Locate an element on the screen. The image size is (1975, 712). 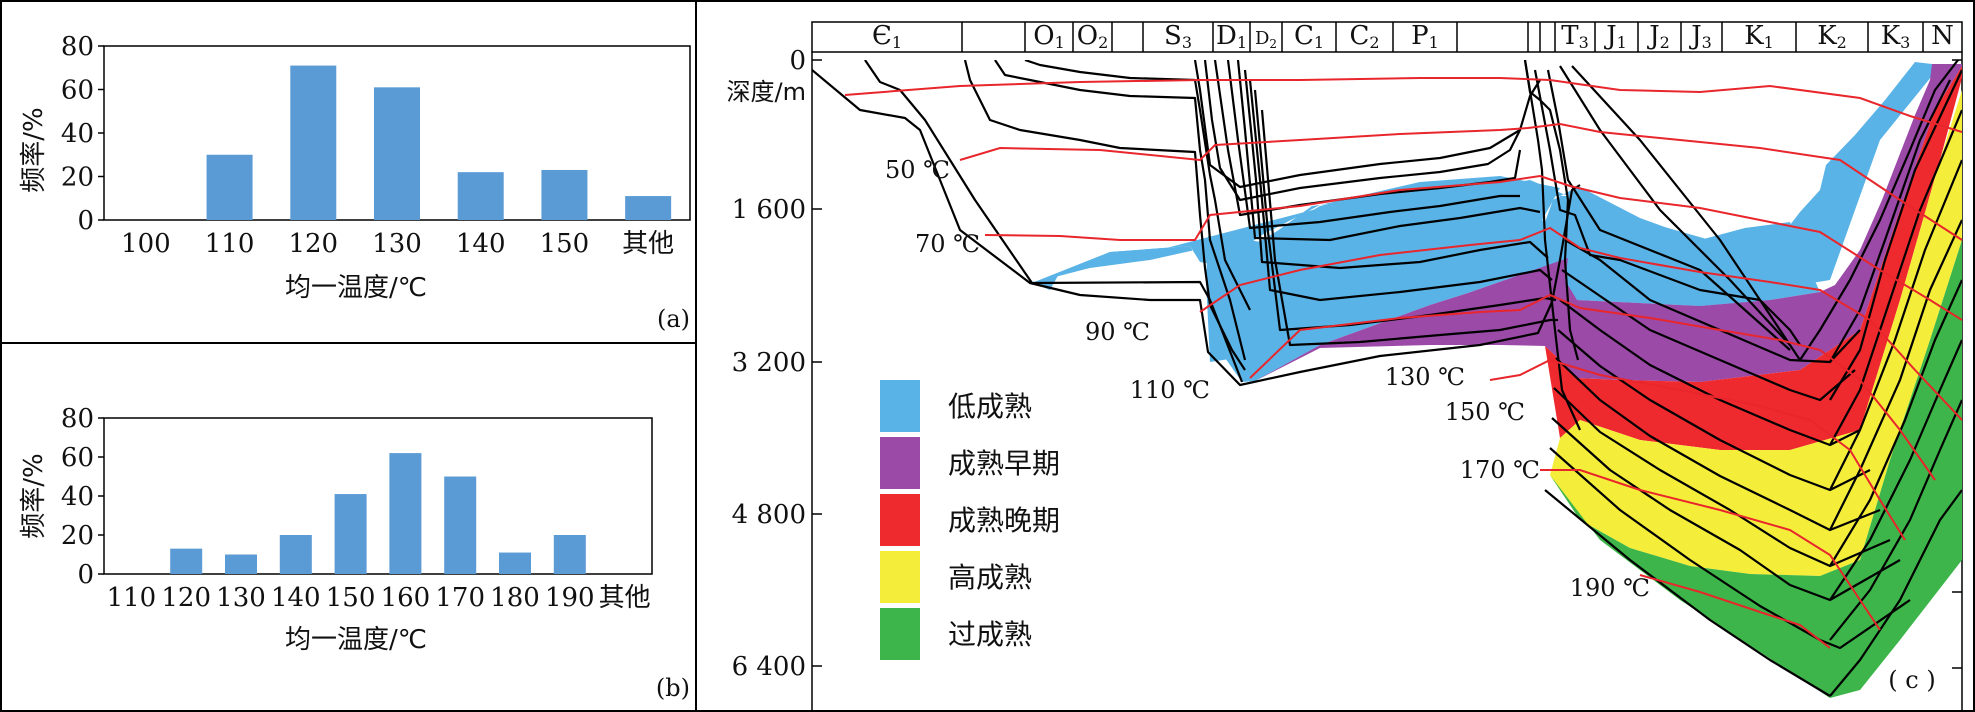
x-tick-label: 100 is located at coordinates (146, 244).